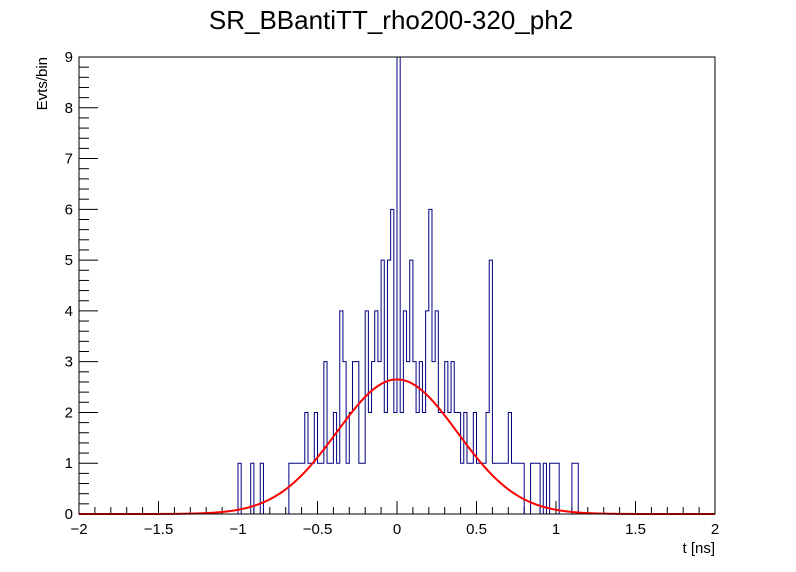  I want to click on x-tick-label: 1.5, so click(635, 529).